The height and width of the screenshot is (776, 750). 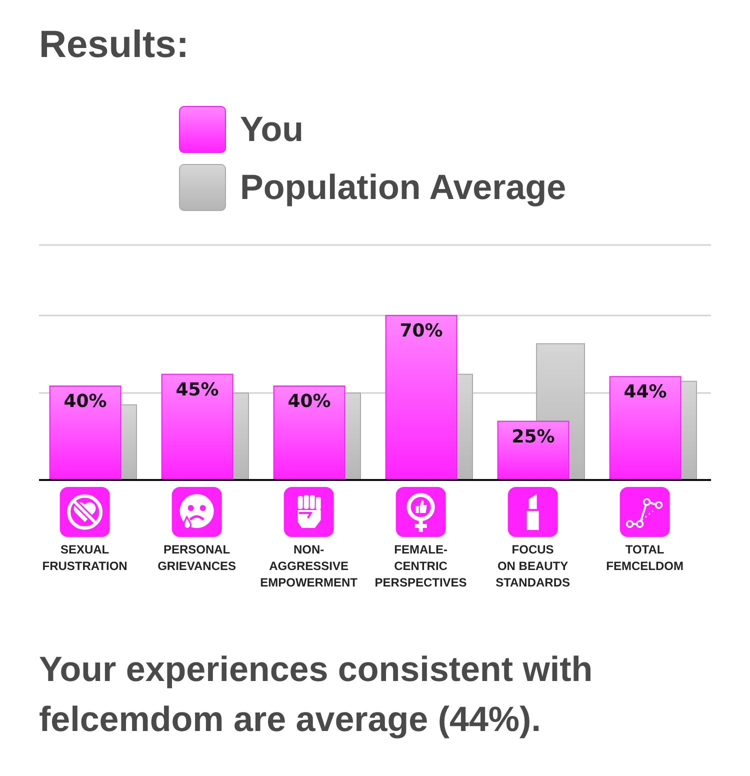 What do you see at coordinates (421, 331) in the screenshot?
I see `data-label: 70%` at bounding box center [421, 331].